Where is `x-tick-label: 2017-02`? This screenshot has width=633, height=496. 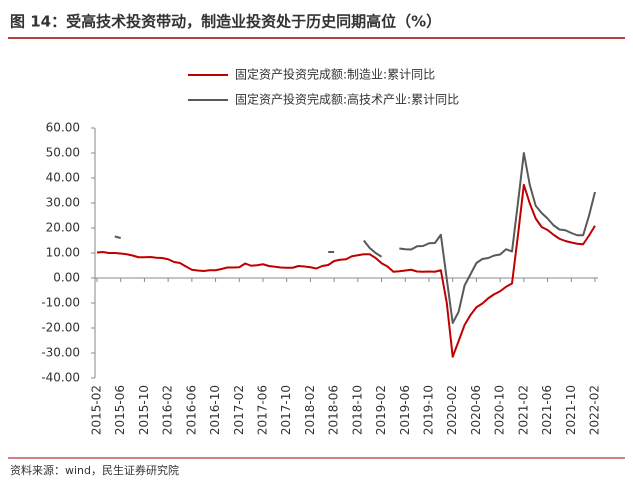 x-tick-label: 2017-02 is located at coordinates (239, 410).